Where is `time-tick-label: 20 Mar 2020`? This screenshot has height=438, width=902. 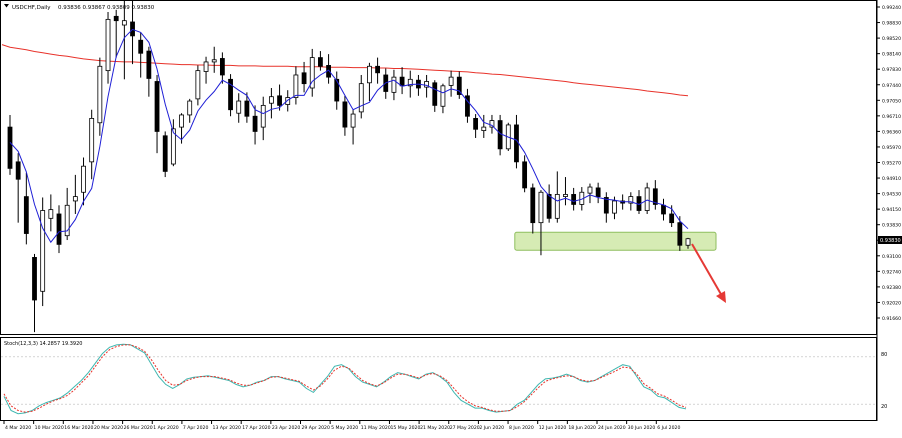
time-tick-label: 20 Mar 2020 is located at coordinates (108, 428).